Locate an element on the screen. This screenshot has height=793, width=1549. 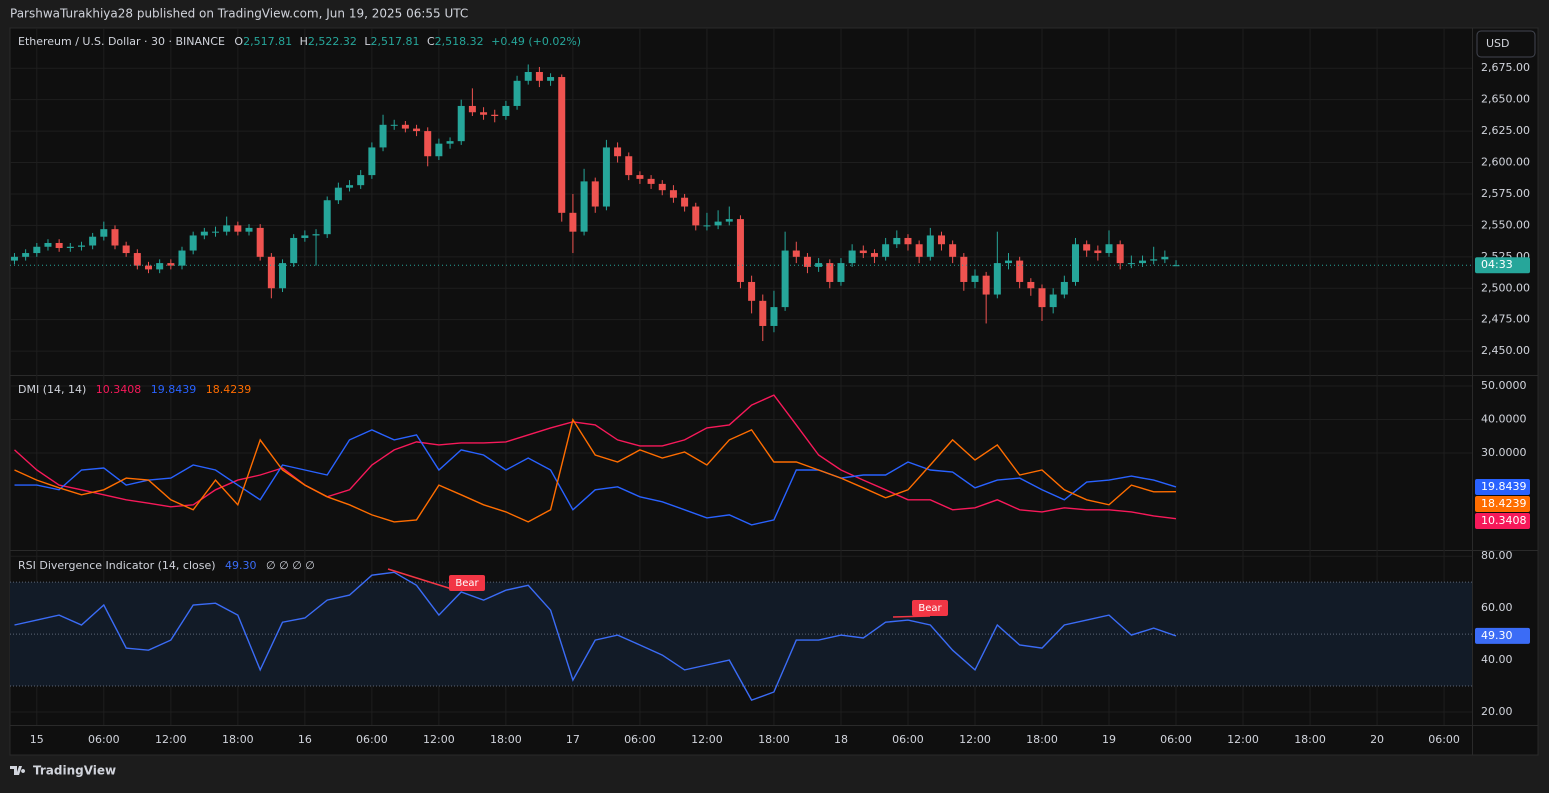
indicator-value: 18.4239 is located at coordinates (229, 389).